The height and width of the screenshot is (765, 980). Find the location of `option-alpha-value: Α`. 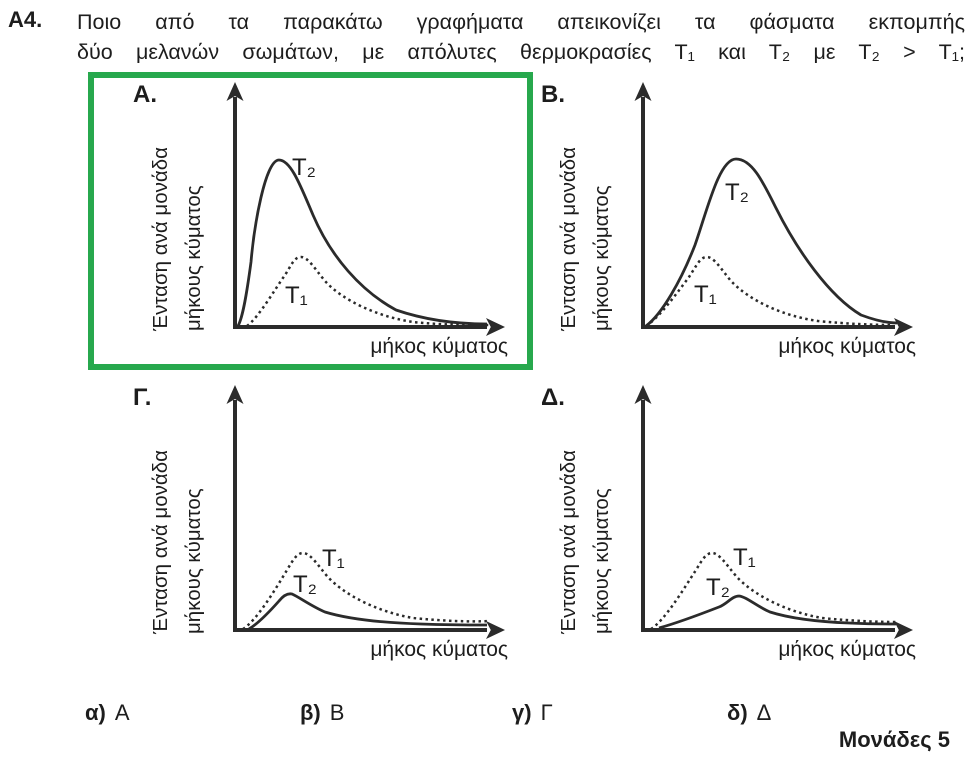

option-alpha-value: Α is located at coordinates (122, 712).